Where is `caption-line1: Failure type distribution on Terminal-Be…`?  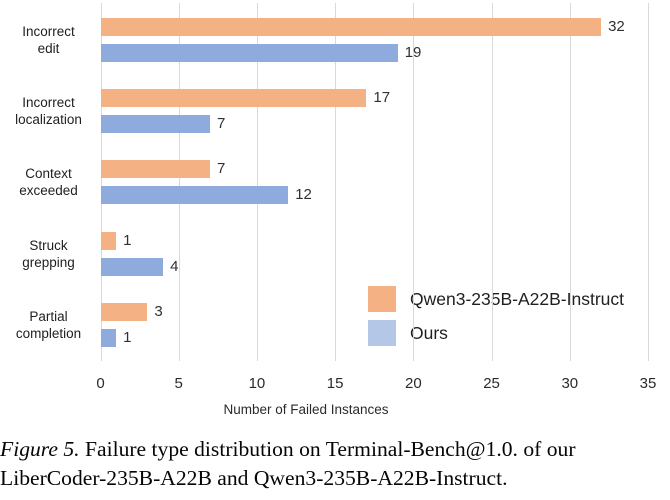 caption-line1: Failure type distribution on Terminal-Be… is located at coordinates (327, 449).